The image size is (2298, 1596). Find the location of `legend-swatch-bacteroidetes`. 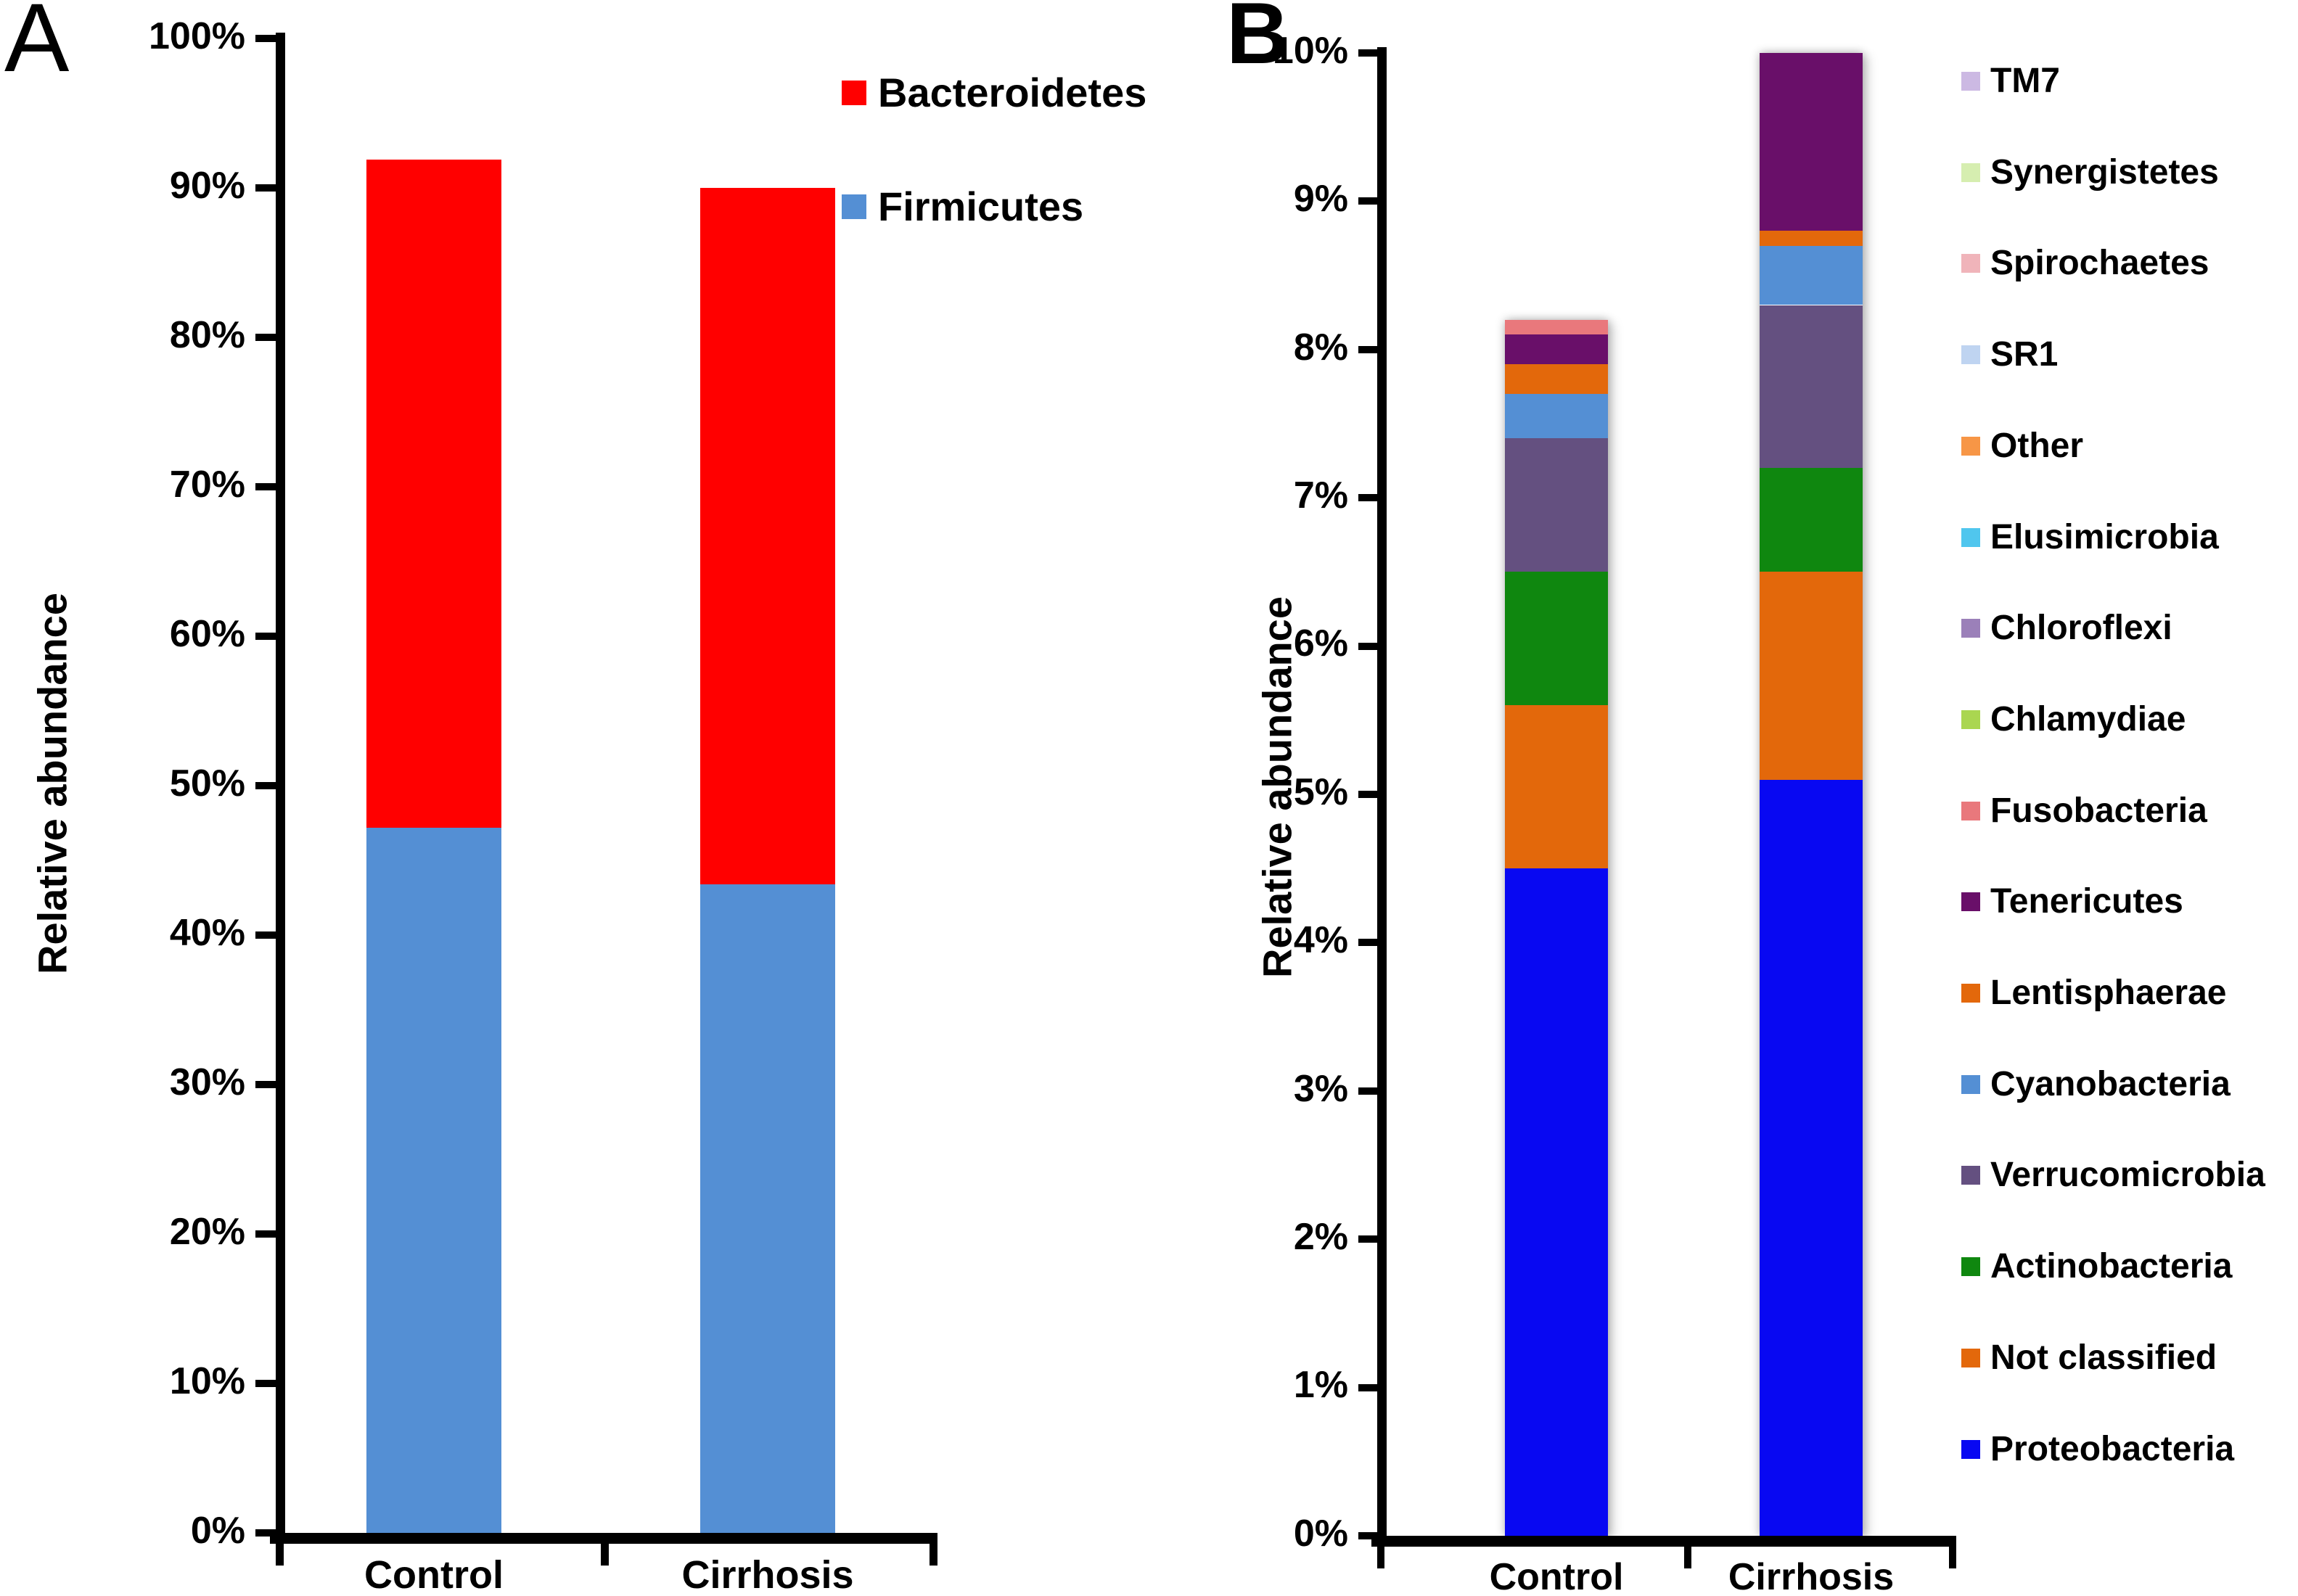

legend-swatch-bacteroidetes is located at coordinates (854, 93).